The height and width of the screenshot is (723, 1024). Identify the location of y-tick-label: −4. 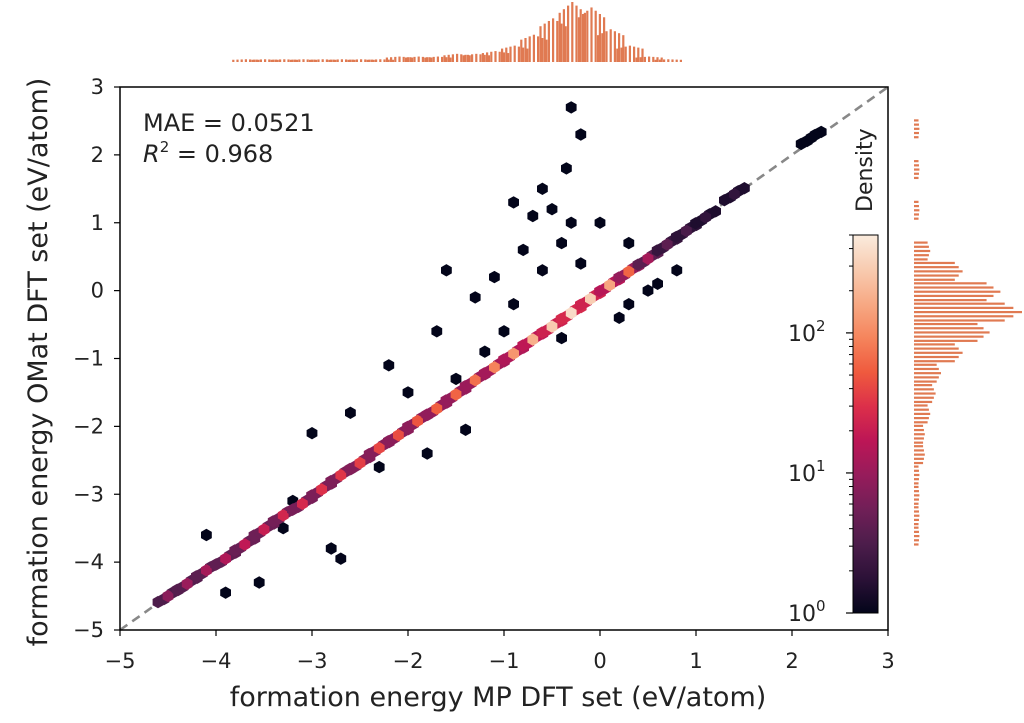
(88, 562).